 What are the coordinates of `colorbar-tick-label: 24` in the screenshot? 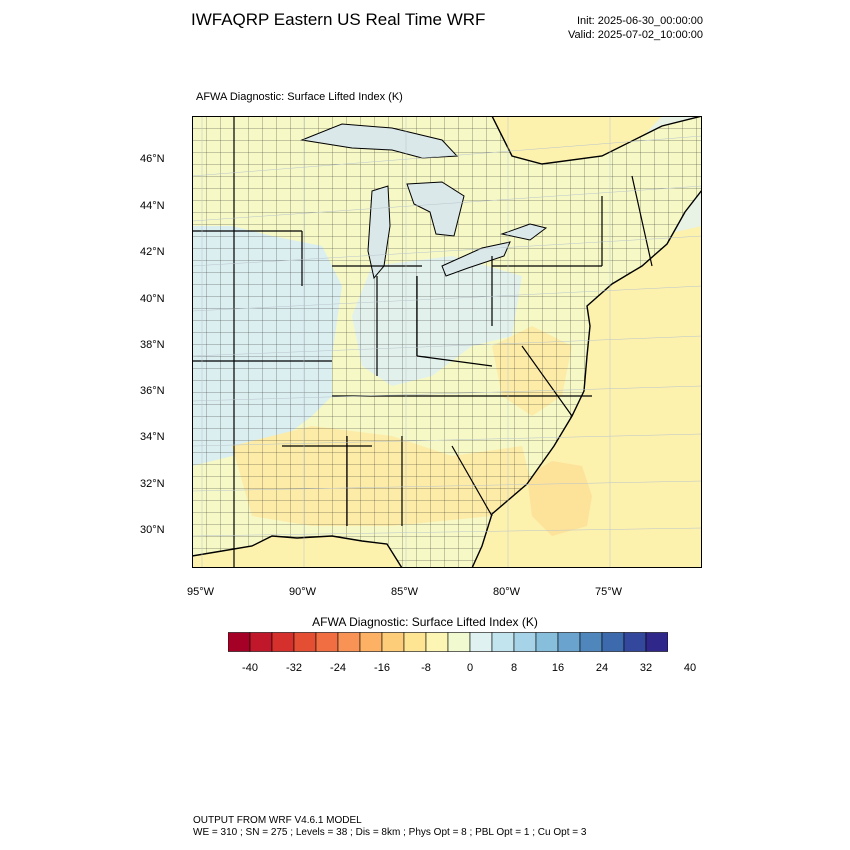 It's located at (602, 668).